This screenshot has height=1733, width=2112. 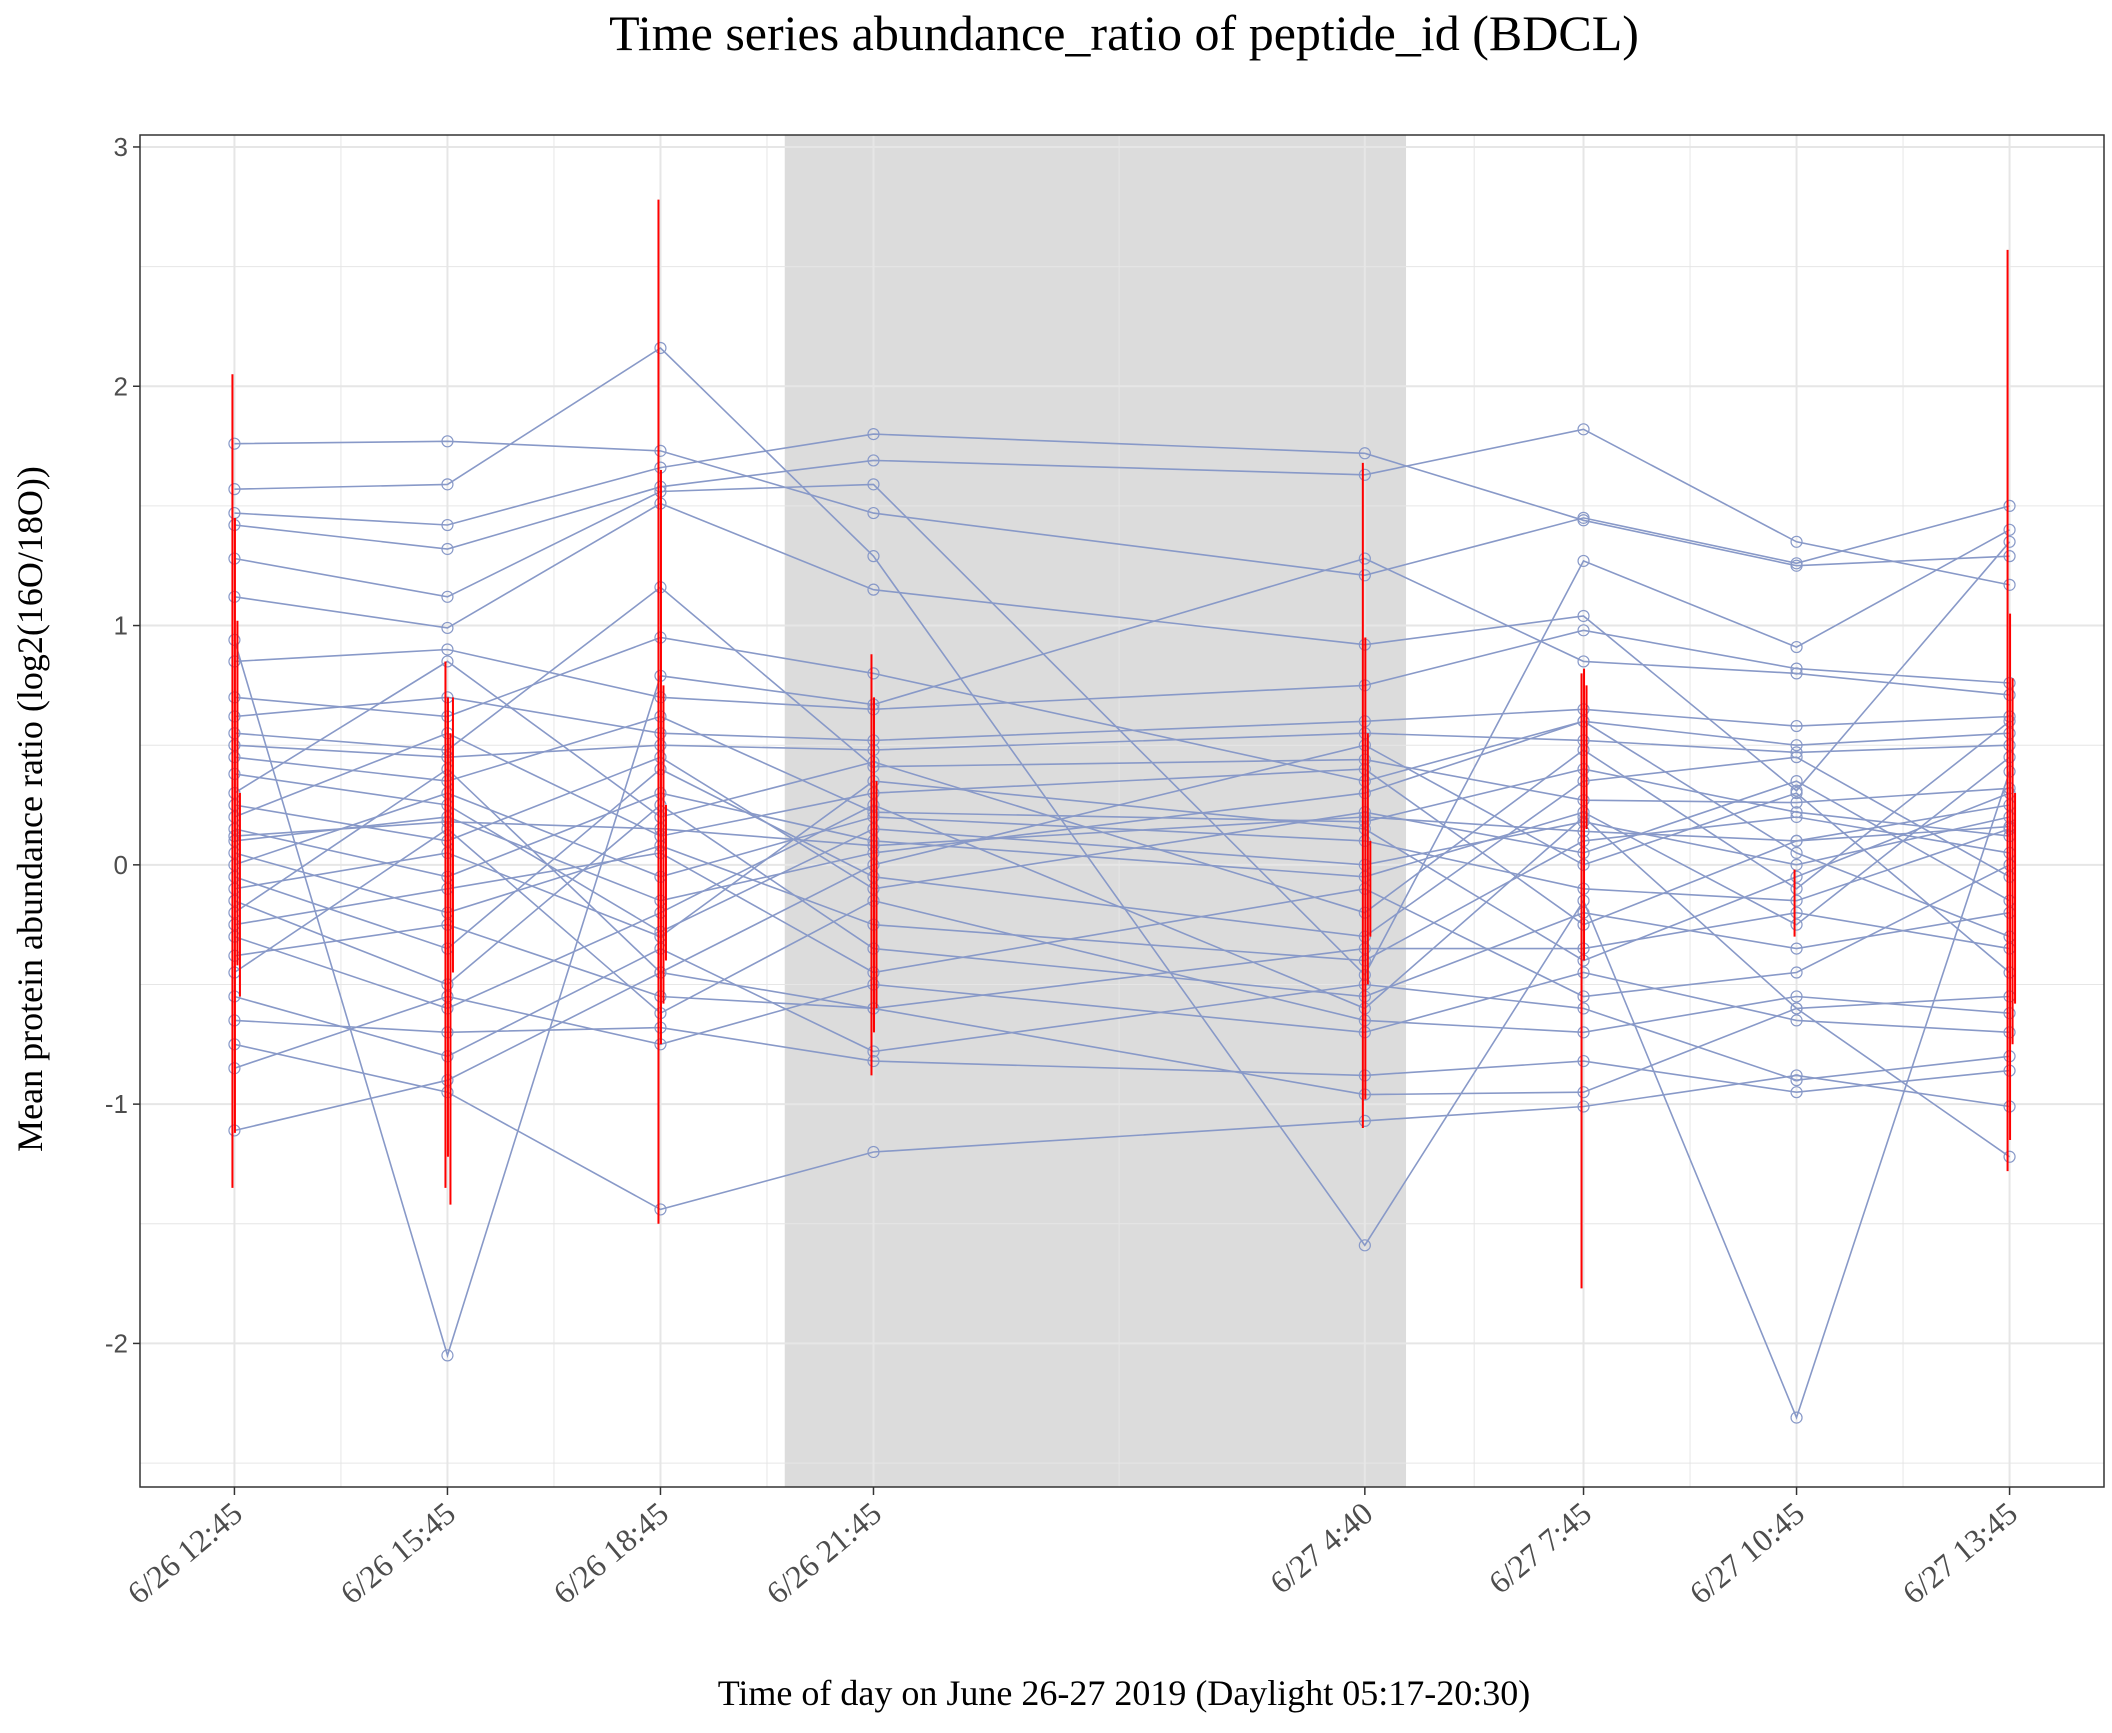 What do you see at coordinates (1540, 1548) in the screenshot?
I see `x-tick-label: 6/27 7:45` at bounding box center [1540, 1548].